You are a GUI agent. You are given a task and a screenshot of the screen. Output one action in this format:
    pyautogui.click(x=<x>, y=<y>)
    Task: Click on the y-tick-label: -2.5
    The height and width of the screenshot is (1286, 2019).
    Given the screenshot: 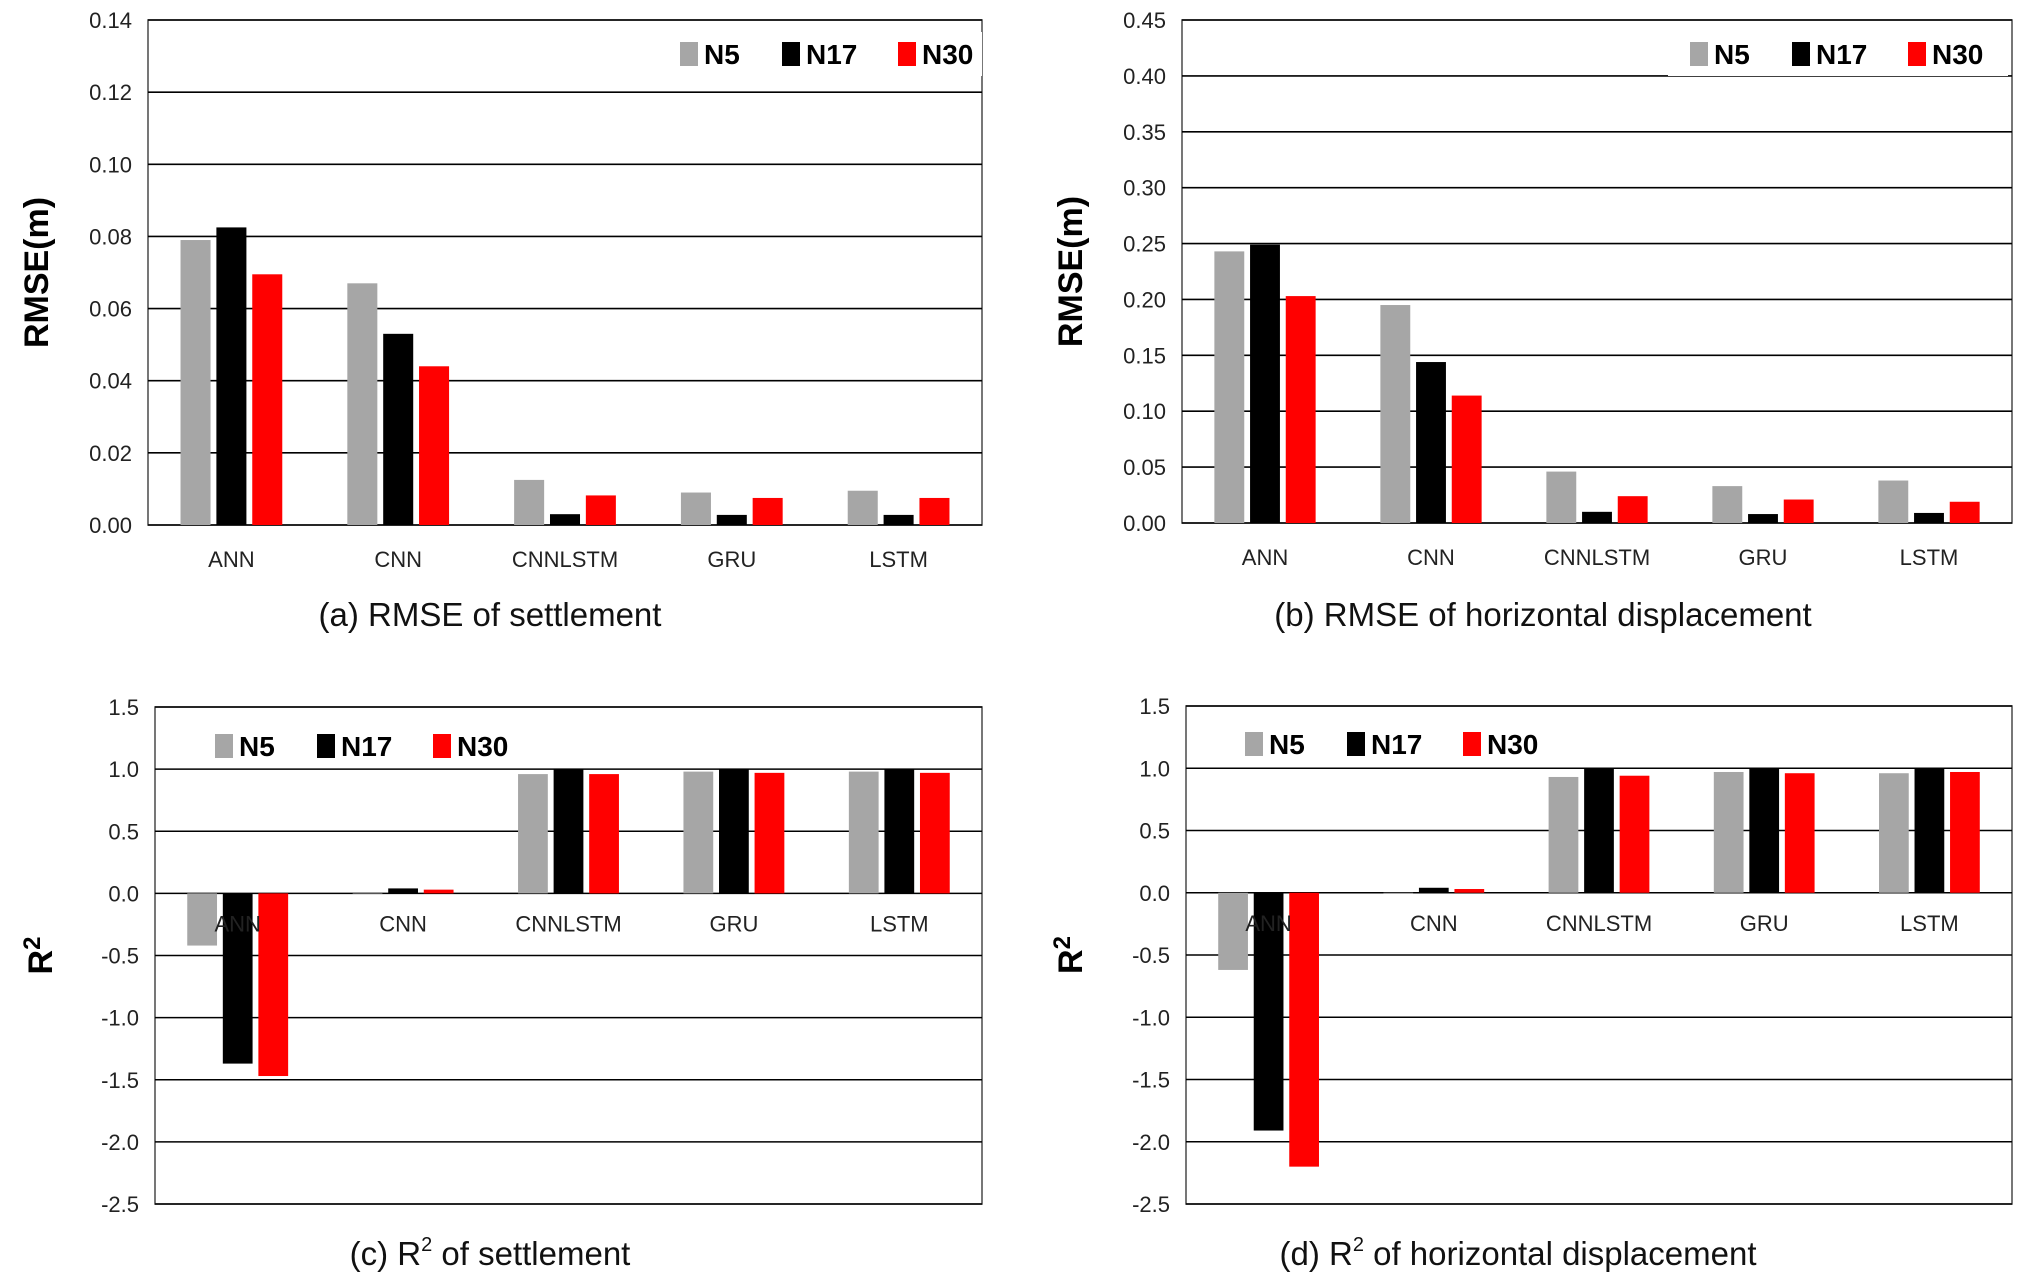 What is the action you would take?
    pyautogui.click(x=120, y=1204)
    